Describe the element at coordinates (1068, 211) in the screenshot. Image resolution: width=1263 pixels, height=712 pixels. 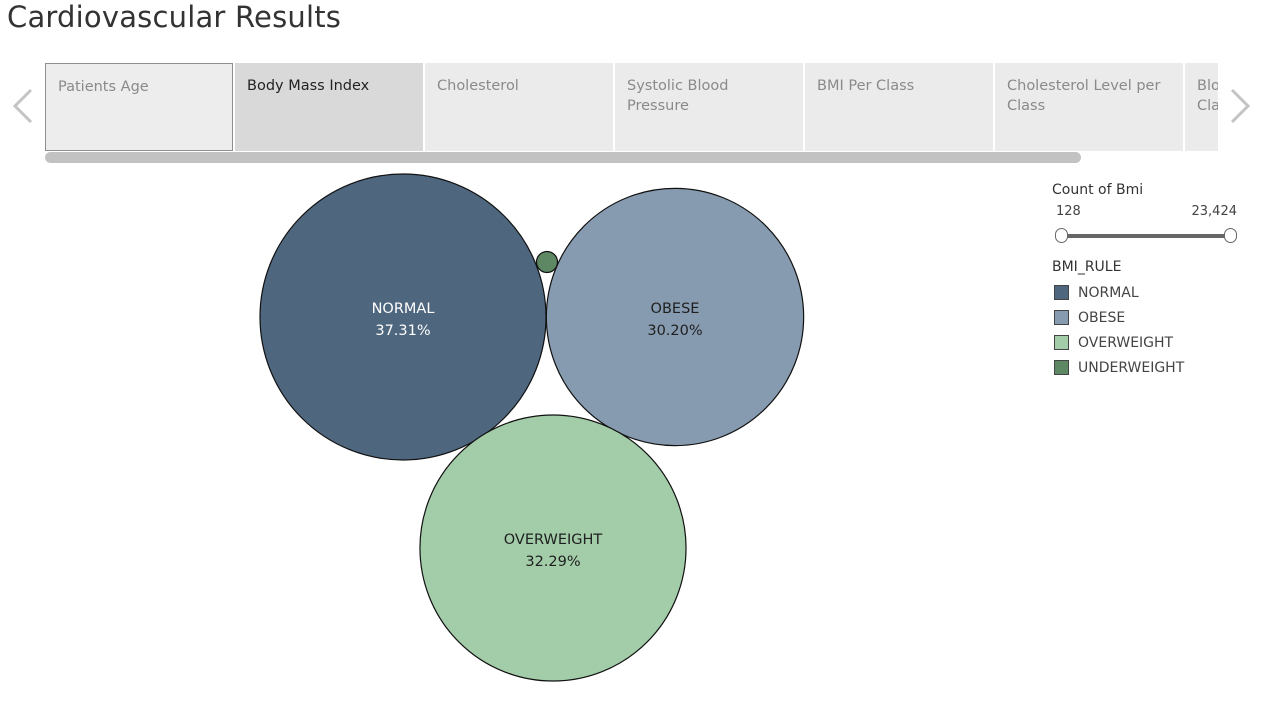
I see `size-range-min: 128` at that location.